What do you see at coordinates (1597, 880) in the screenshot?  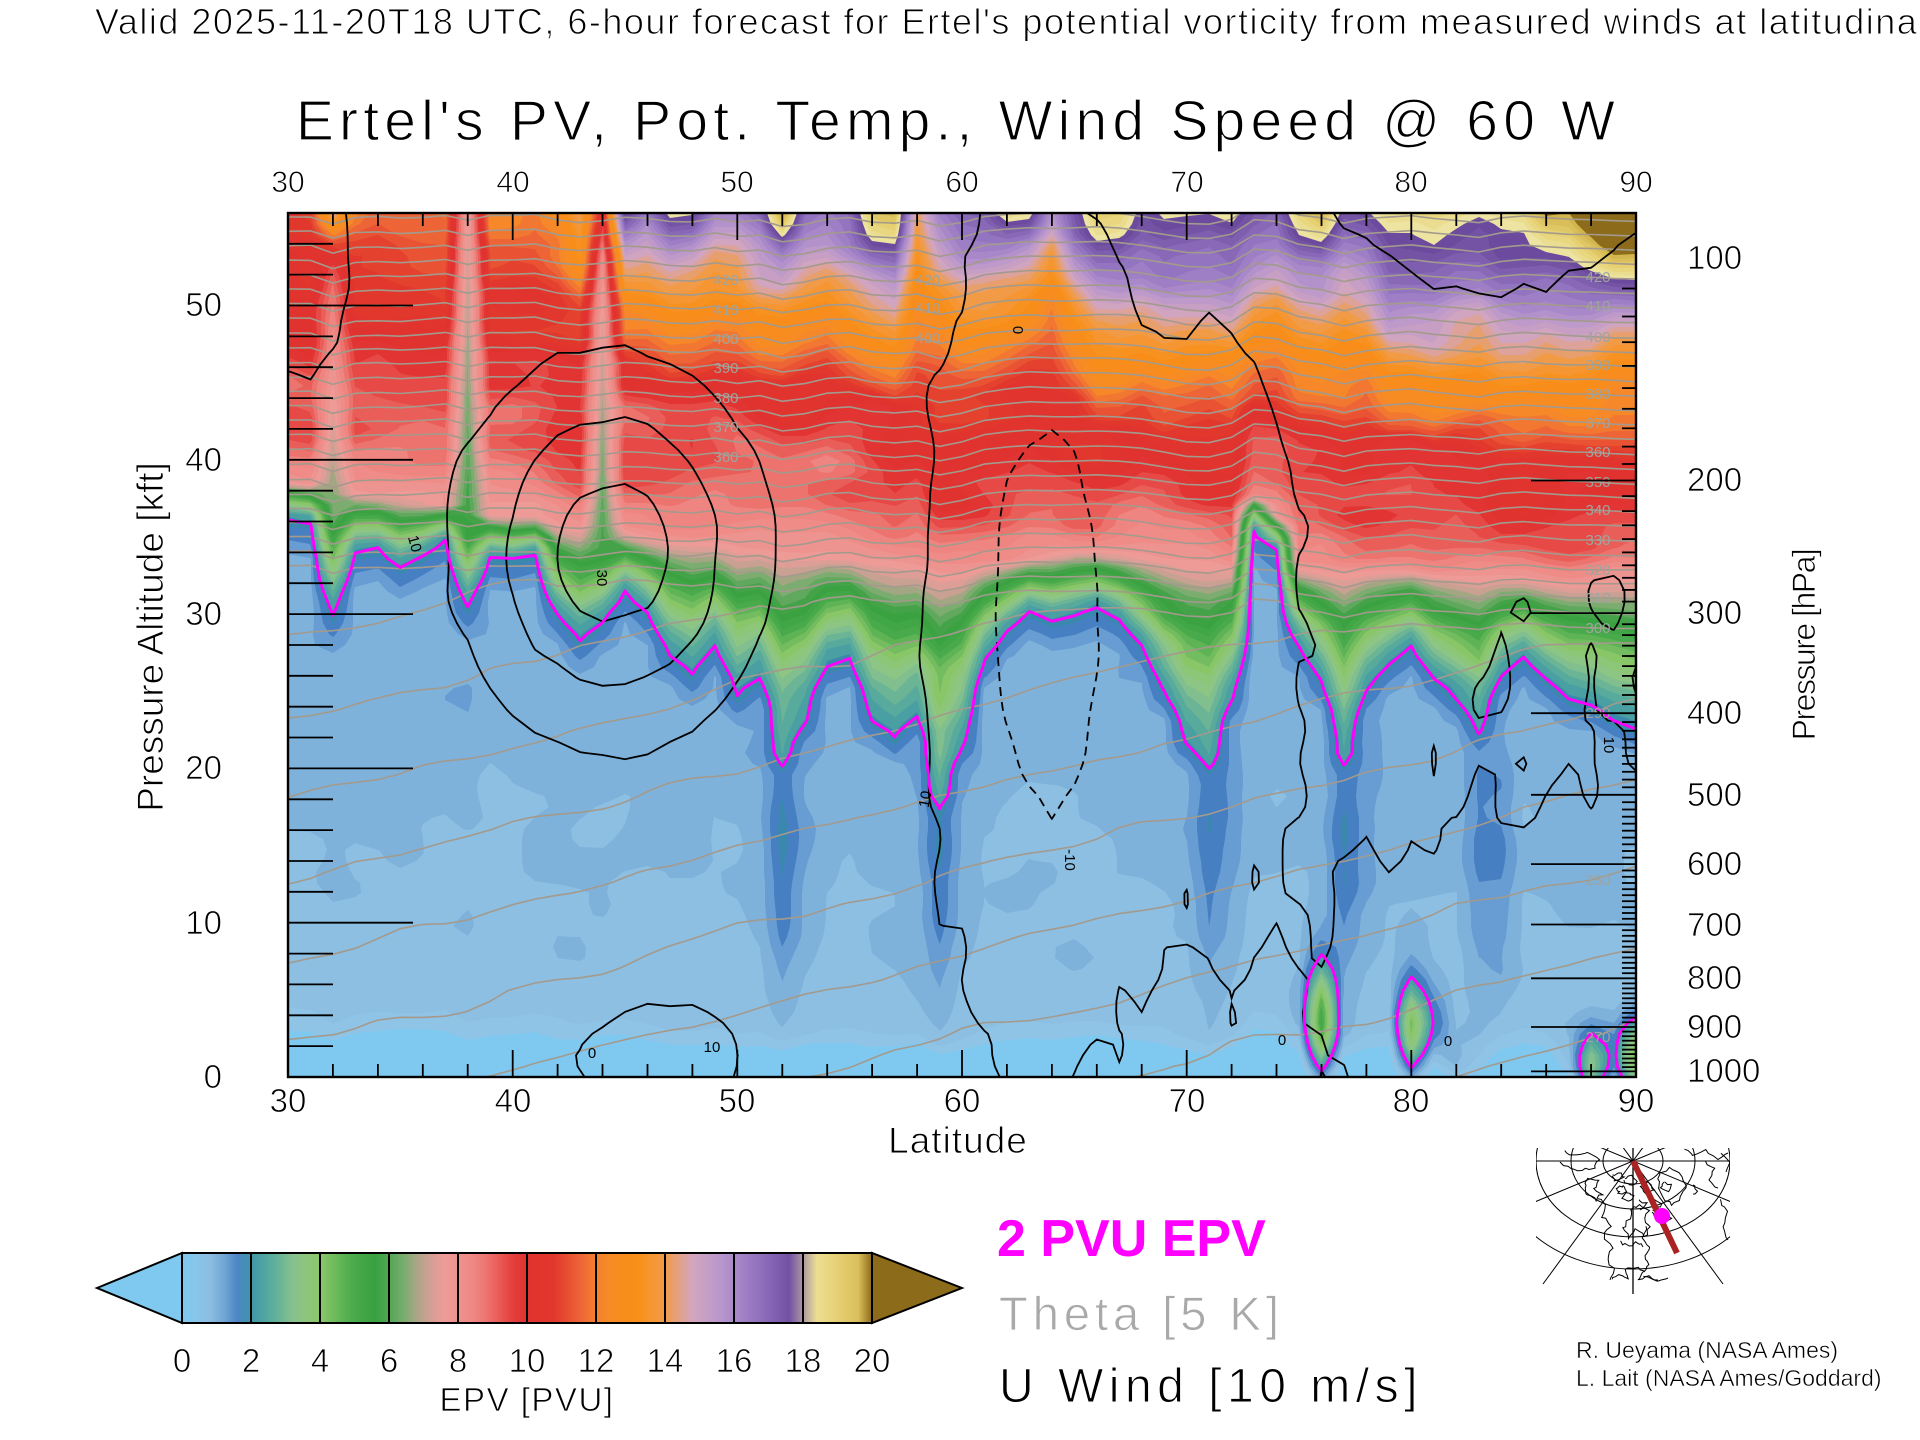 I see `svg-text: 280` at bounding box center [1597, 880].